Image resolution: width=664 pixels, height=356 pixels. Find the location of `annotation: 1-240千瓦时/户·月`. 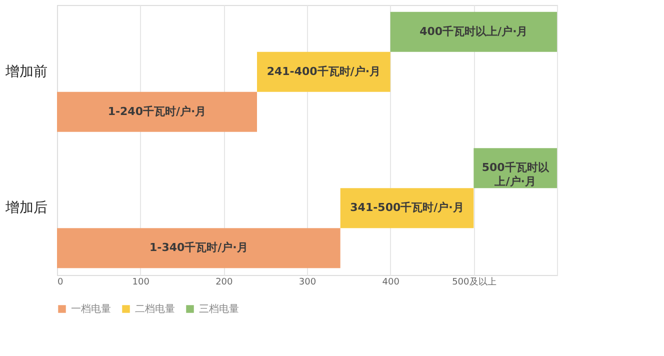

annotation: 1-240千瓦时/户·月 is located at coordinates (157, 111).